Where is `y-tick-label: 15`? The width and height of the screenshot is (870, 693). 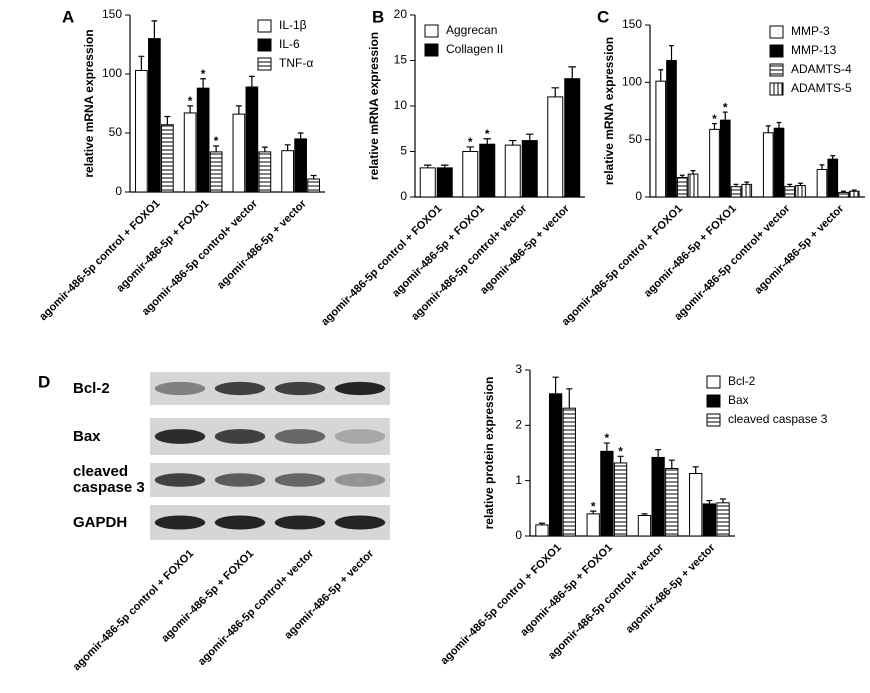
y-tick-label: 15 is located at coordinates (401, 60).